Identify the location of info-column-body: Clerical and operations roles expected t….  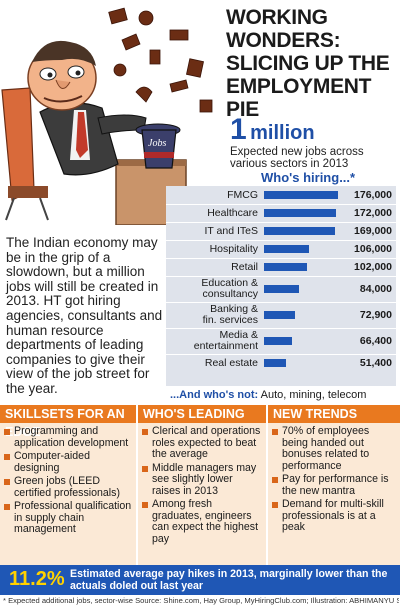
(202, 484).